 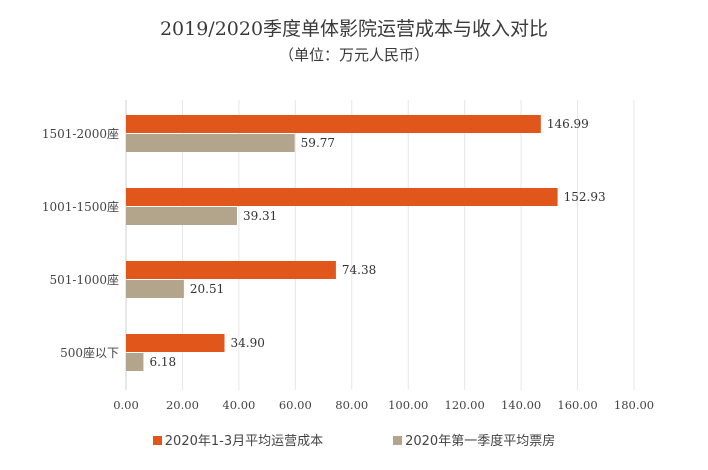 I want to click on chart-subtitle: （单位：万元人民币）, so click(x=353, y=55).